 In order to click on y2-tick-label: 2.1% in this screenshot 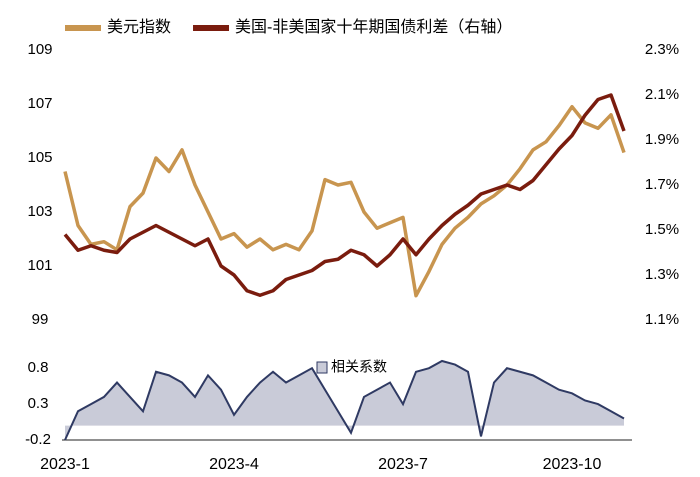, I will do `click(662, 94)`.